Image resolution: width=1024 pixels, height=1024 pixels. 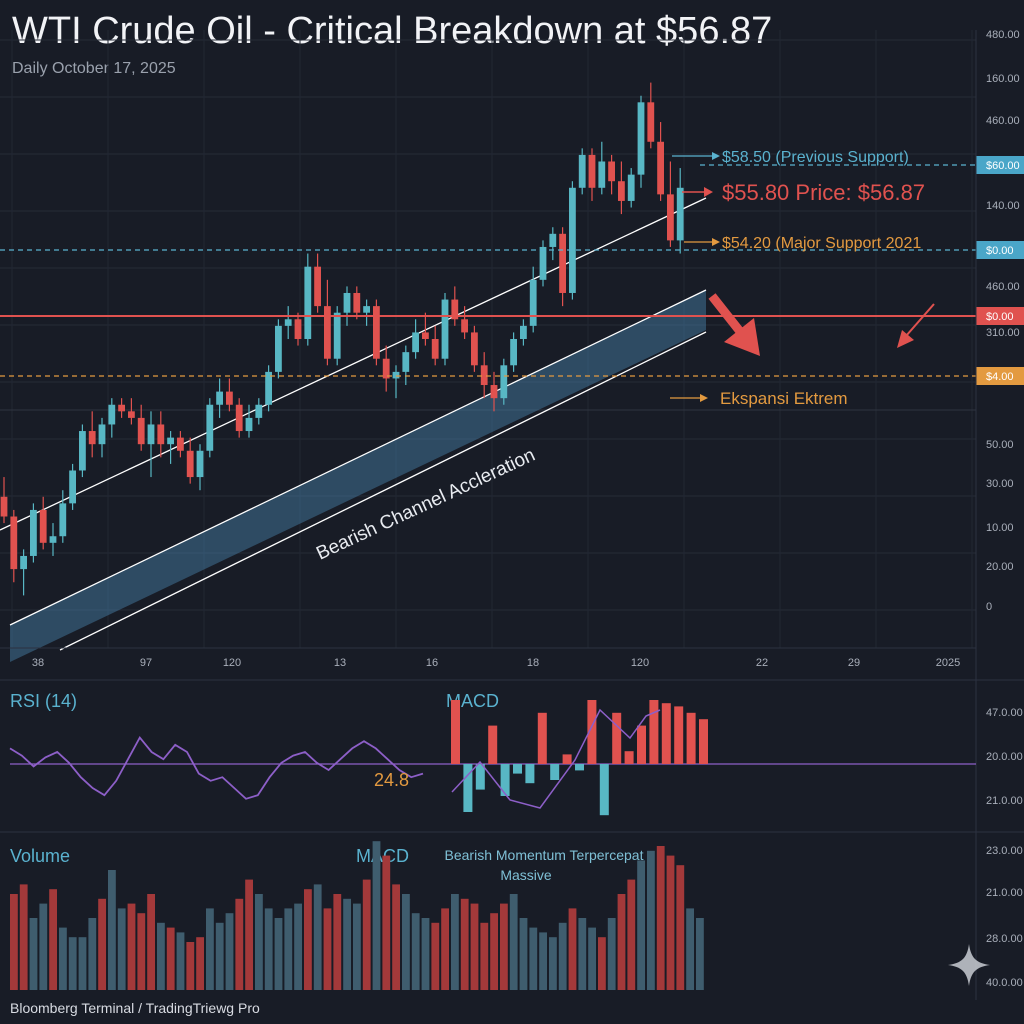 What do you see at coordinates (1004, 851) in the screenshot?
I see `volume-y-tick-label: 23.0.00` at bounding box center [1004, 851].